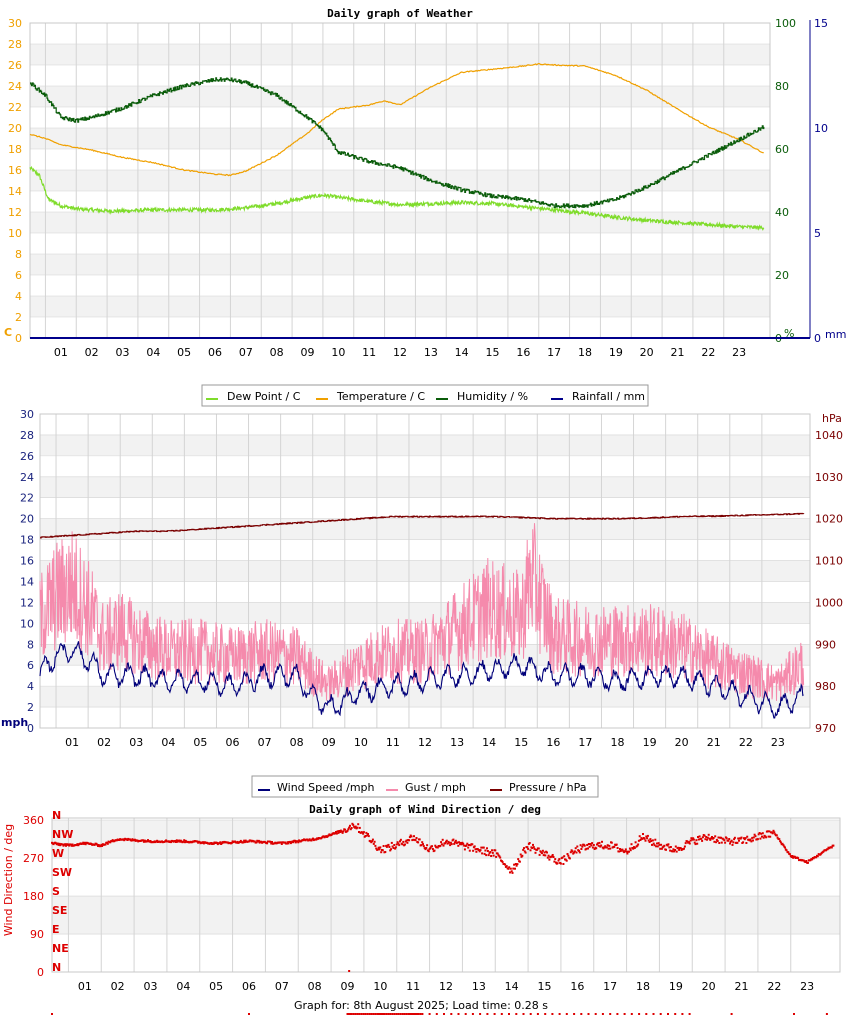 This screenshot has width=850, height=1017. Describe the element at coordinates (446, 895) in the screenshot. I see `plot-border` at that location.